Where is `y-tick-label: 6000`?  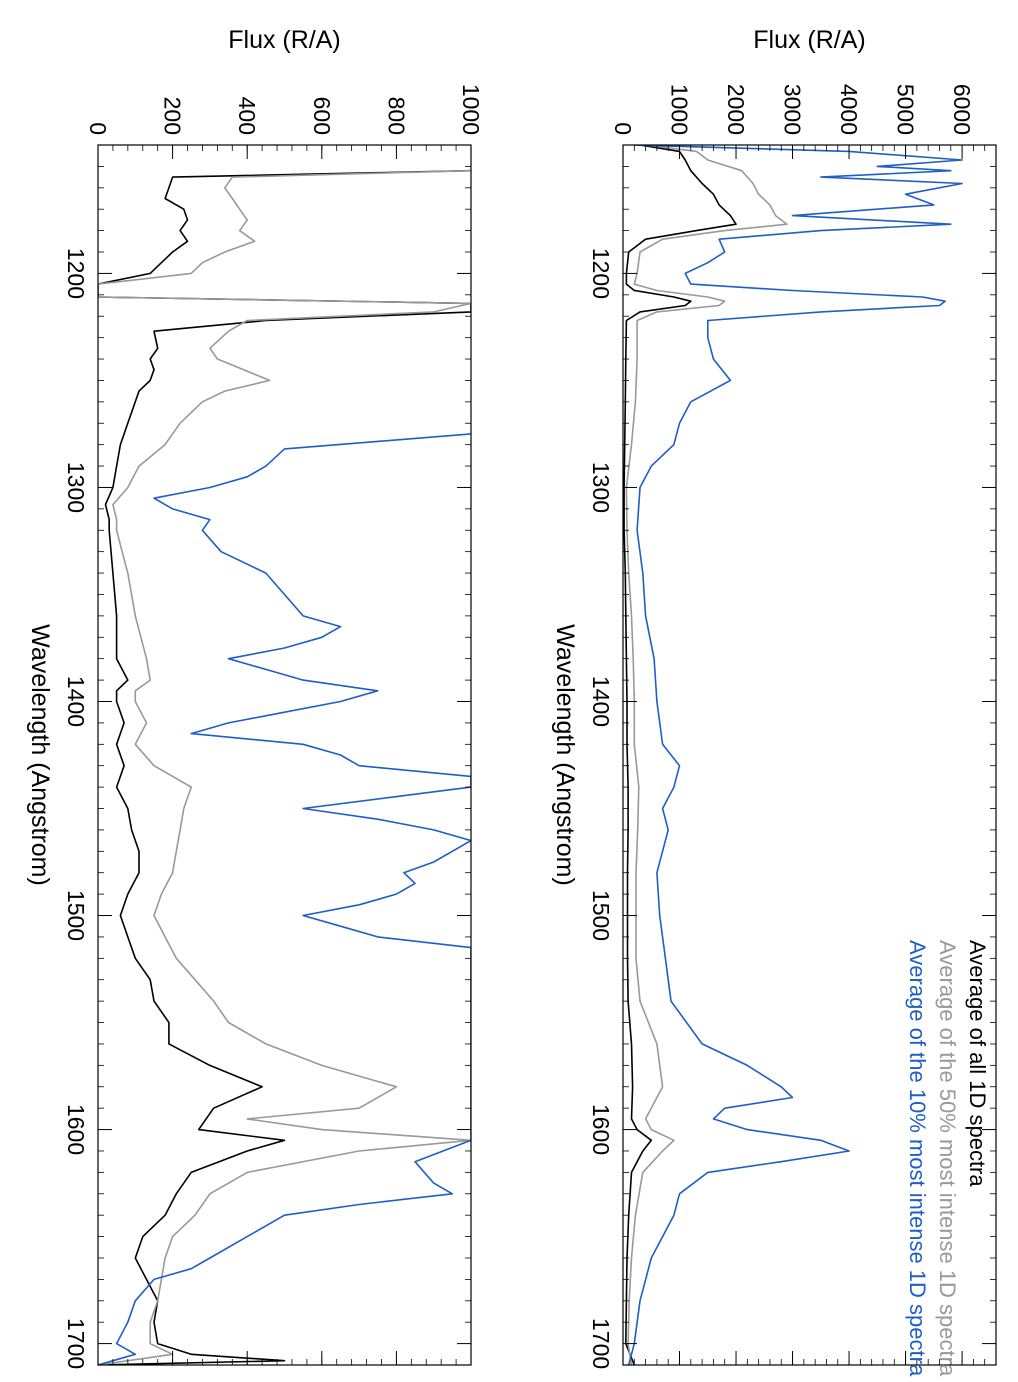
y-tick-label: 6000 is located at coordinates (962, 109).